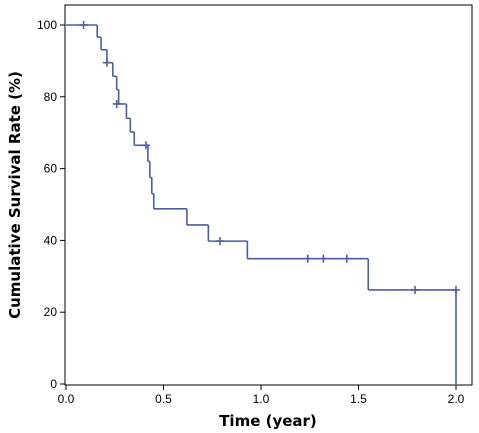  Describe the element at coordinates (15, 195) in the screenshot. I see `y-axis-title: Cumulative Survival Rate (%)` at that location.